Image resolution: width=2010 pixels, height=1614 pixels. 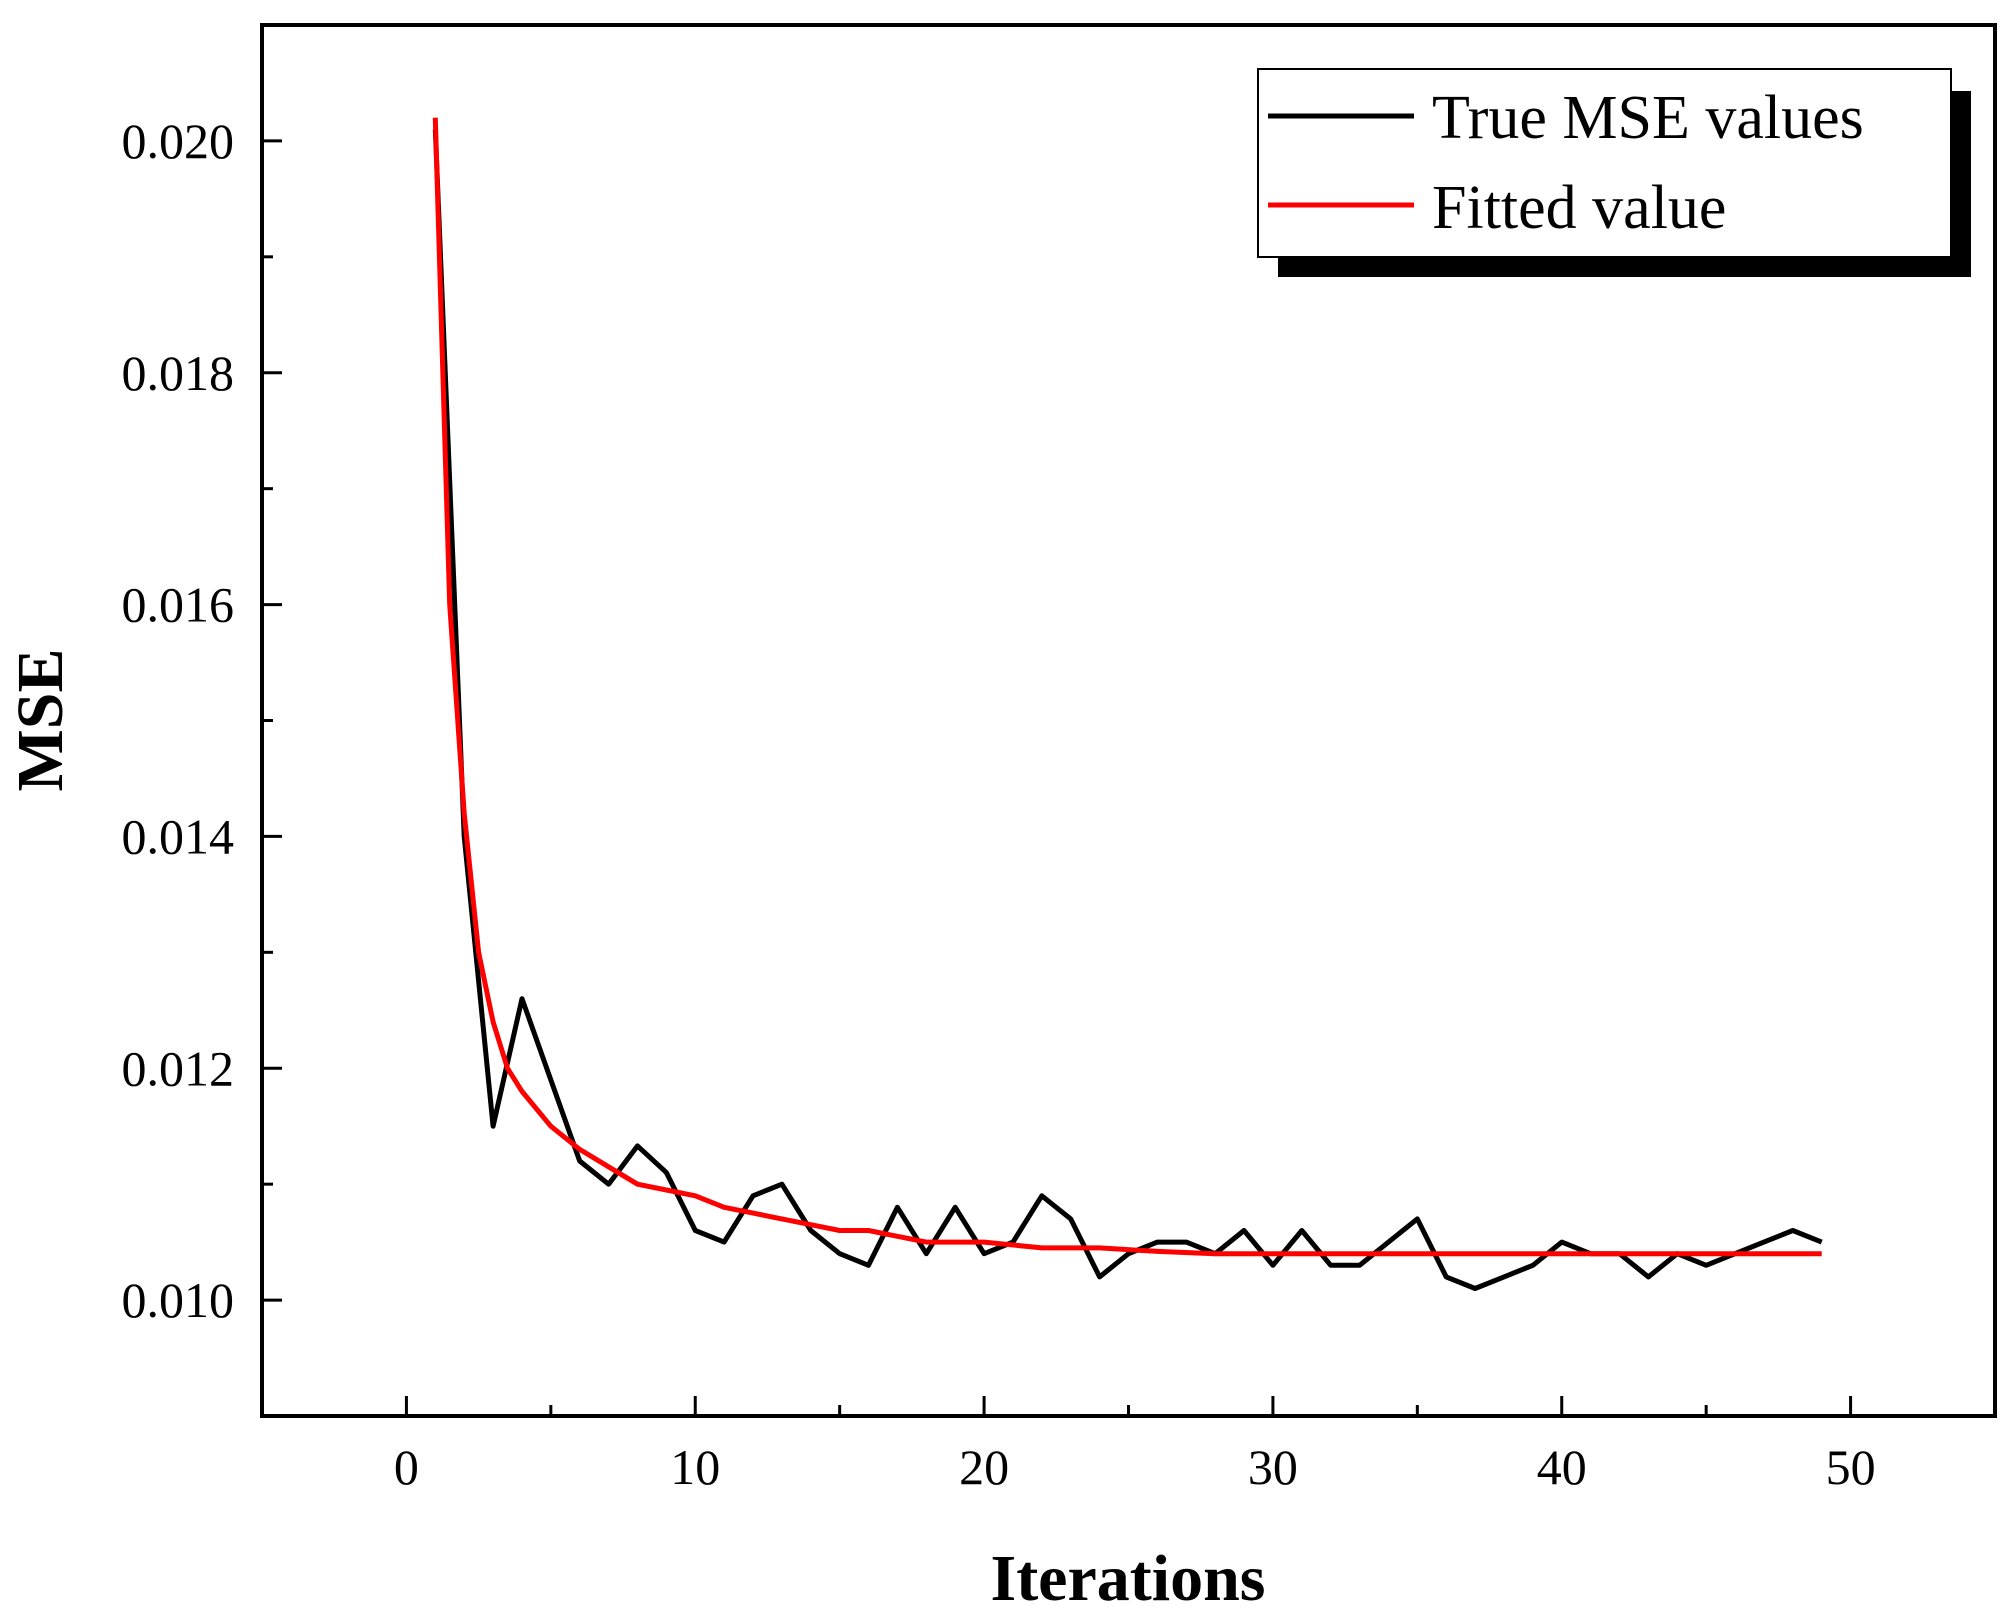 I want to click on y-tick-label-0.020: 0.020, so click(x=178, y=141).